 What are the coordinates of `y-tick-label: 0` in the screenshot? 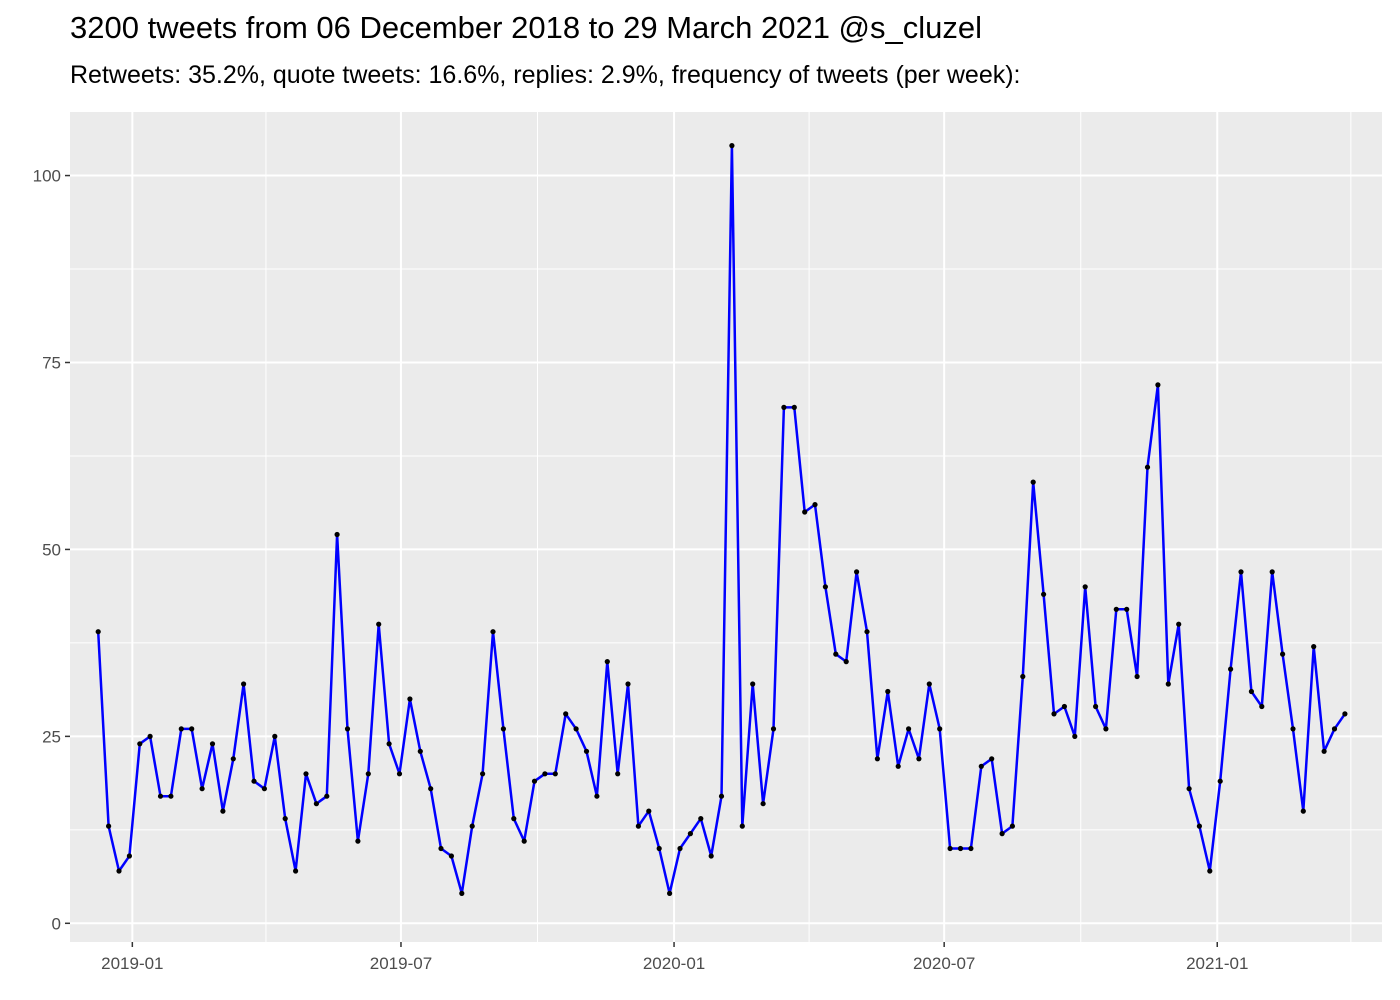 It's located at (56, 923).